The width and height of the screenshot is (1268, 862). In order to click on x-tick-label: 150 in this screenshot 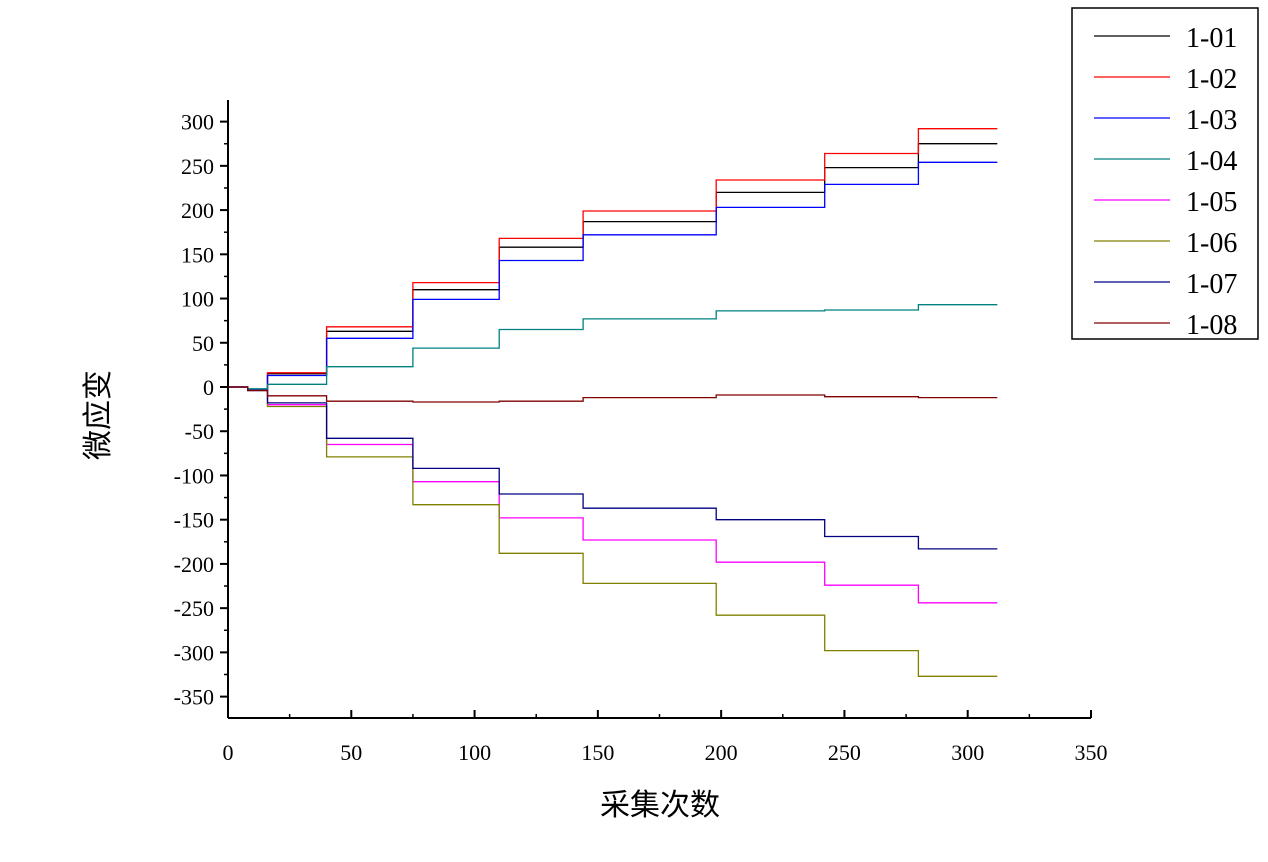, I will do `click(597, 752)`.